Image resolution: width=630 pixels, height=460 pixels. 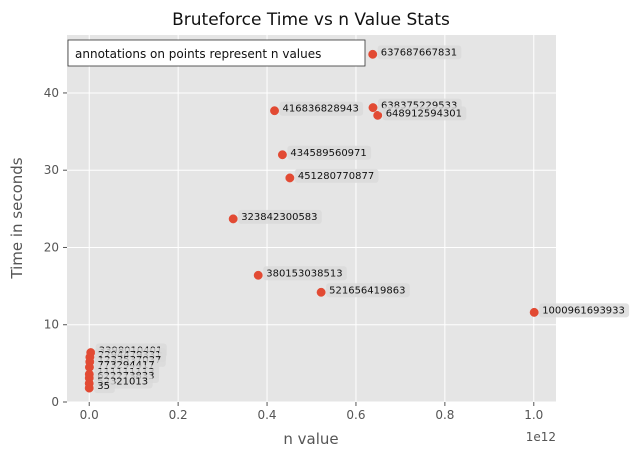 I want to click on point-annotation-text: 380153038513, so click(x=304, y=273).